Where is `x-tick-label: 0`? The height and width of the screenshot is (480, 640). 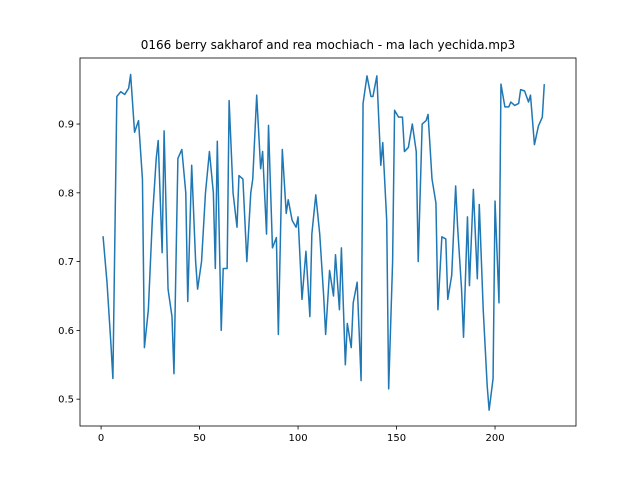
x-tick-label: 0 is located at coordinates (101, 438).